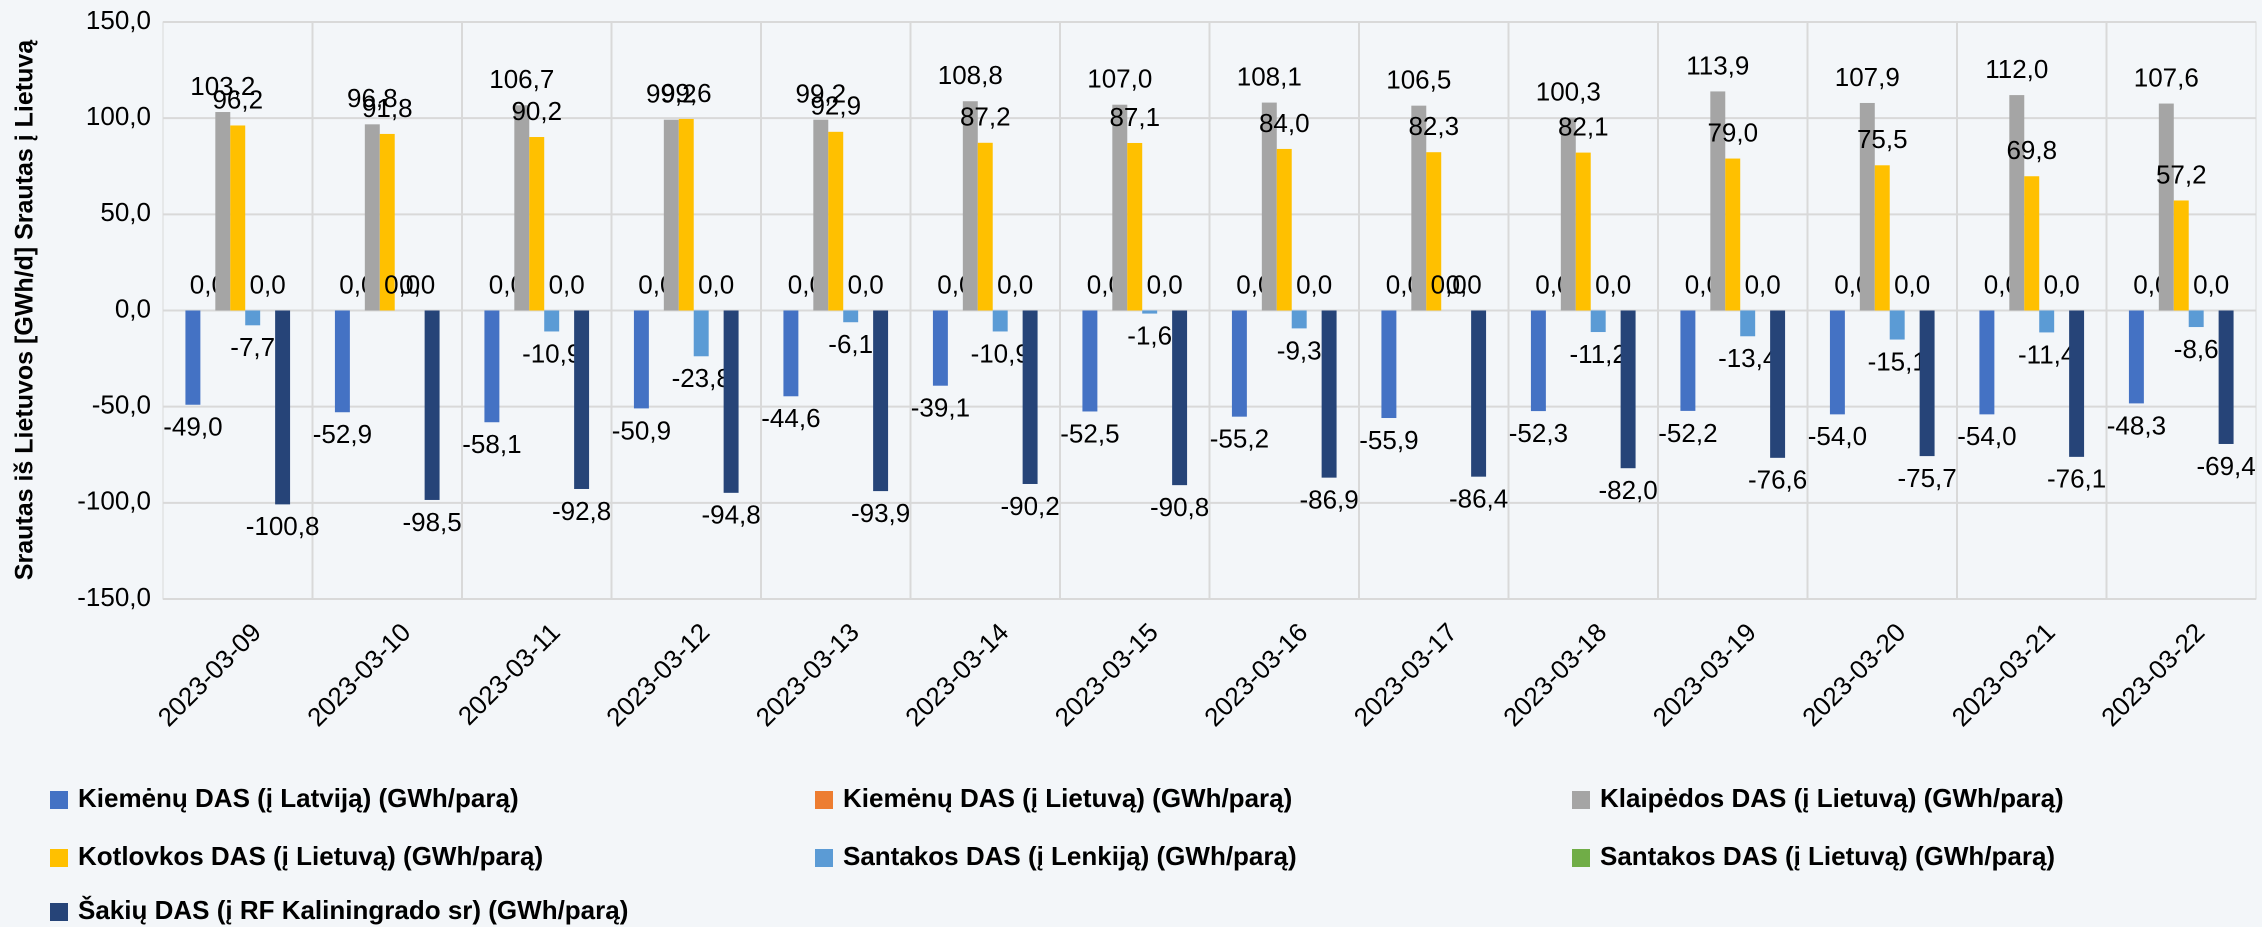 The height and width of the screenshot is (927, 2262). What do you see at coordinates (1986, 436) in the screenshot?
I see `data-label: -54,0` at bounding box center [1986, 436].